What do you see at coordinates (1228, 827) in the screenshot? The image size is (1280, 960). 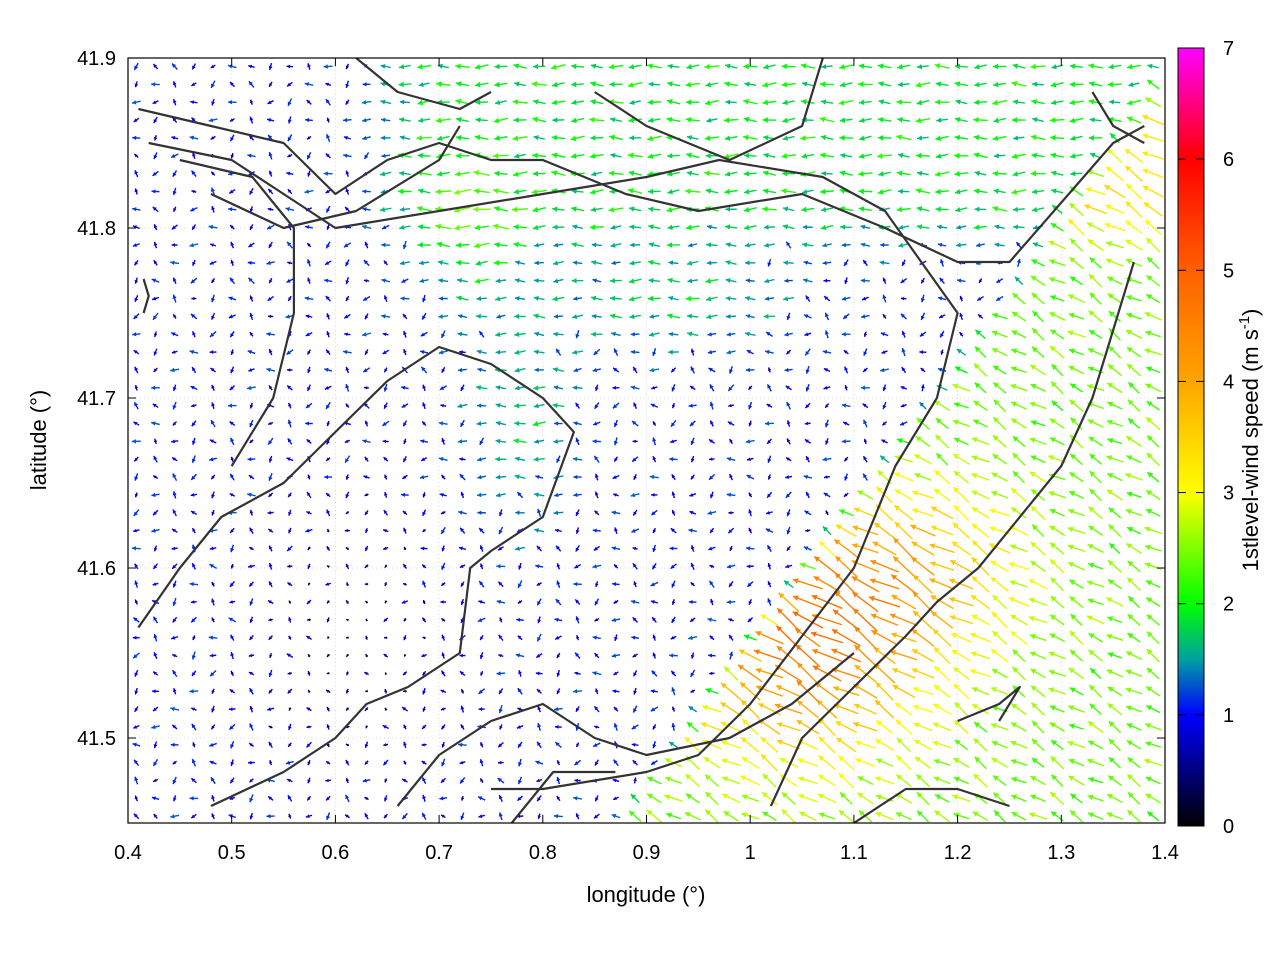 I see `colorbar-tick-label: 0` at bounding box center [1228, 827].